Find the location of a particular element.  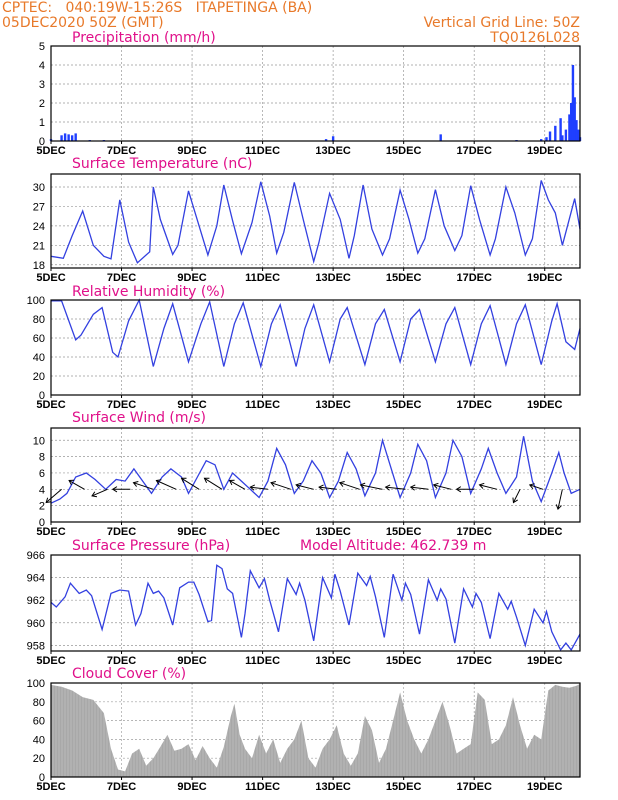

station-header: CPTEC: 040:19W-15:26S ITAPETINGA (BA) is located at coordinates (157, 8).